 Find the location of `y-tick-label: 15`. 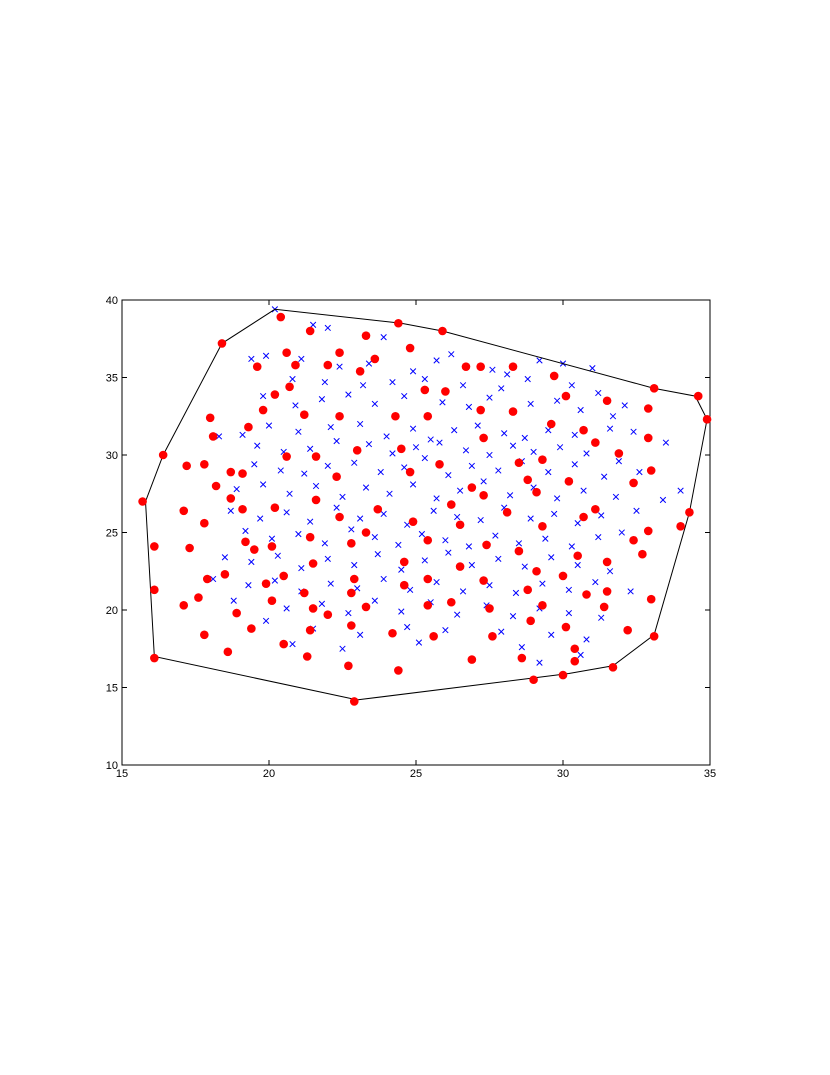

y-tick-label: 15 is located at coordinates (112, 689).